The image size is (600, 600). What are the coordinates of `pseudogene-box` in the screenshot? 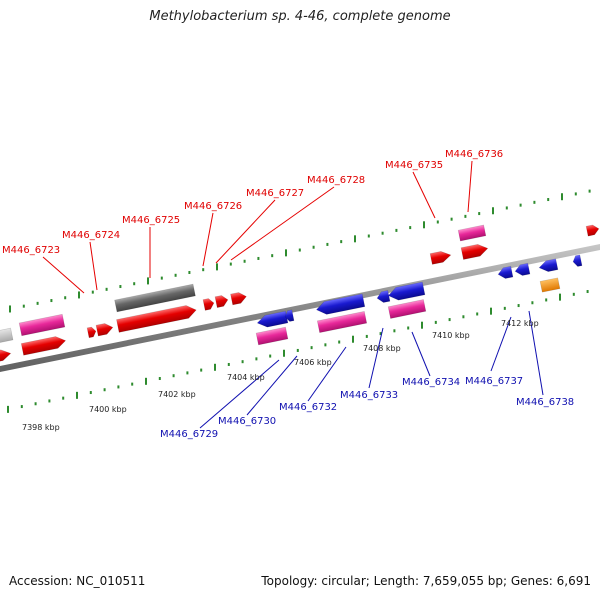 It's located at (155, 298).